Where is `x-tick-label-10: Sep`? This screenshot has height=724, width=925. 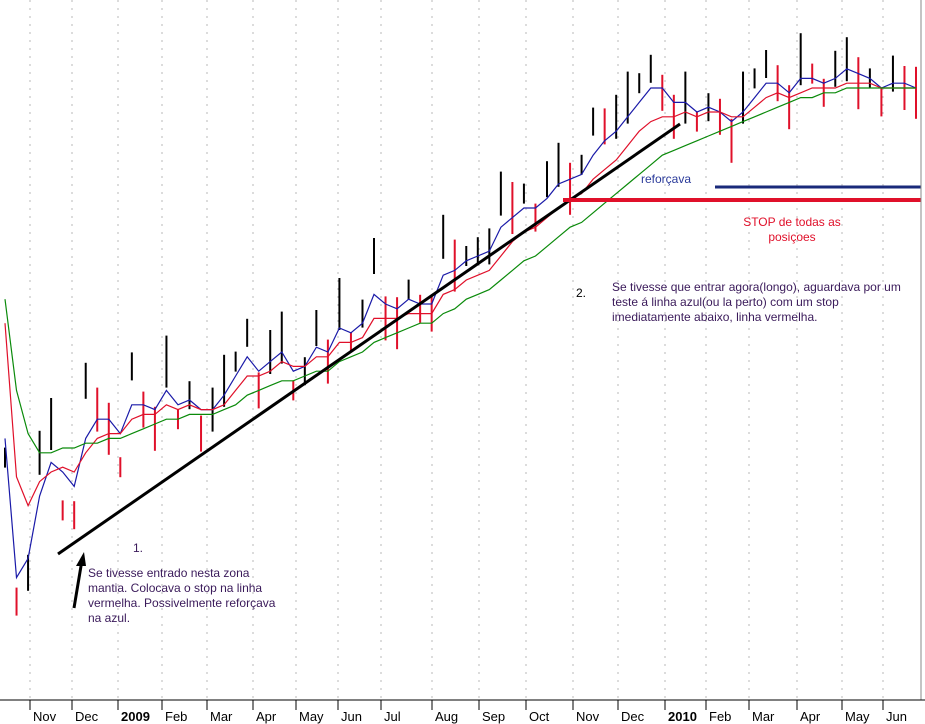 x-tick-label-10: Sep is located at coordinates (493, 716).